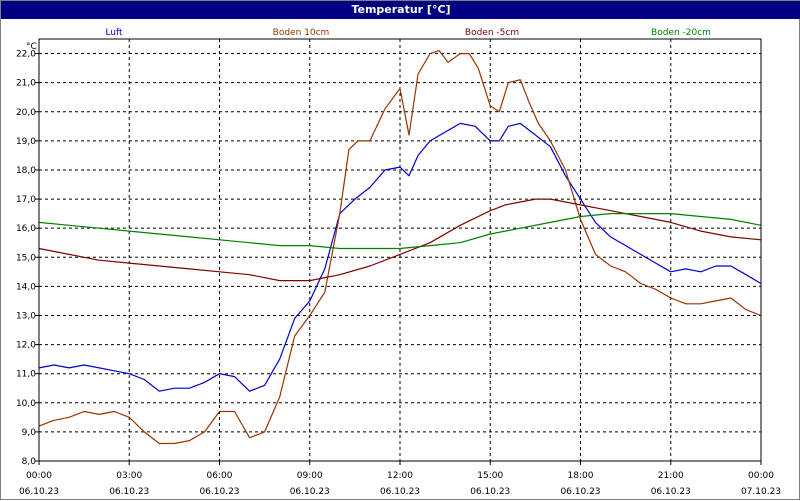  Describe the element at coordinates (26, 84) in the screenshot. I see `y-tick-label: 21,0` at that location.